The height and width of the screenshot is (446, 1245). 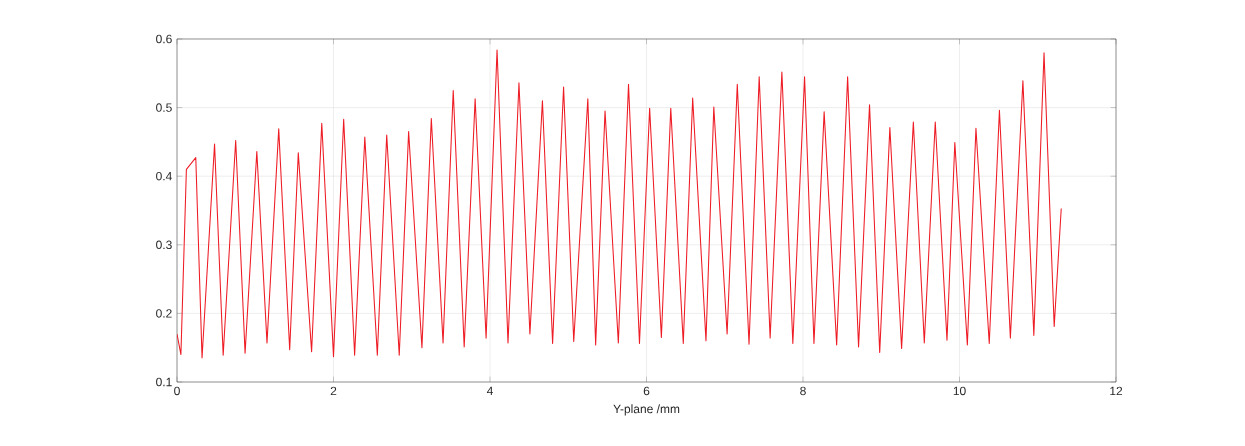 What do you see at coordinates (1116, 391) in the screenshot?
I see `x-tick-label: 12` at bounding box center [1116, 391].